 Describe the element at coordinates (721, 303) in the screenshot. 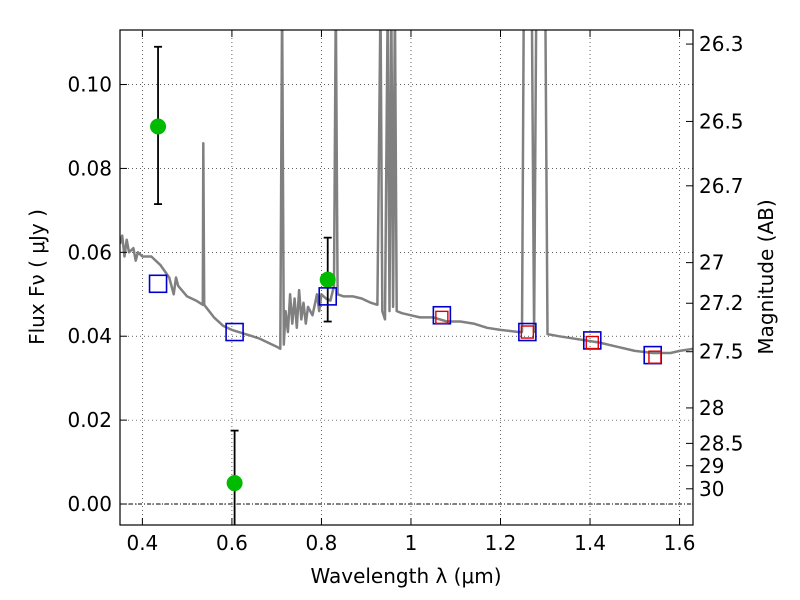

I see `mag-tick-label: 27.2` at that location.